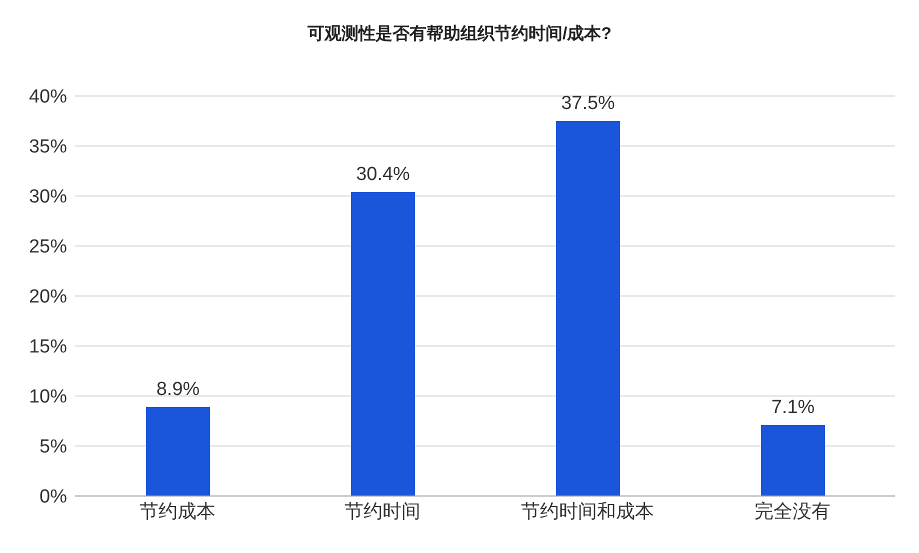 Image resolution: width=919 pixels, height=553 pixels. What do you see at coordinates (178, 511) in the screenshot?
I see `x-tick-label: 节约成本` at bounding box center [178, 511].